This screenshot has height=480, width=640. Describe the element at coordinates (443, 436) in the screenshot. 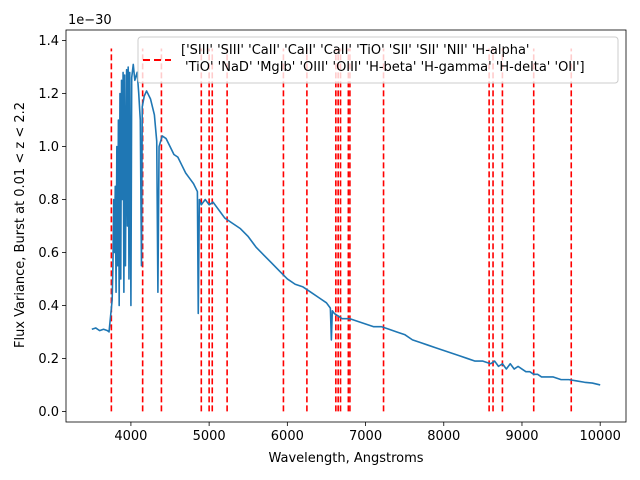

I see `x-tick-label: 8000` at that location.